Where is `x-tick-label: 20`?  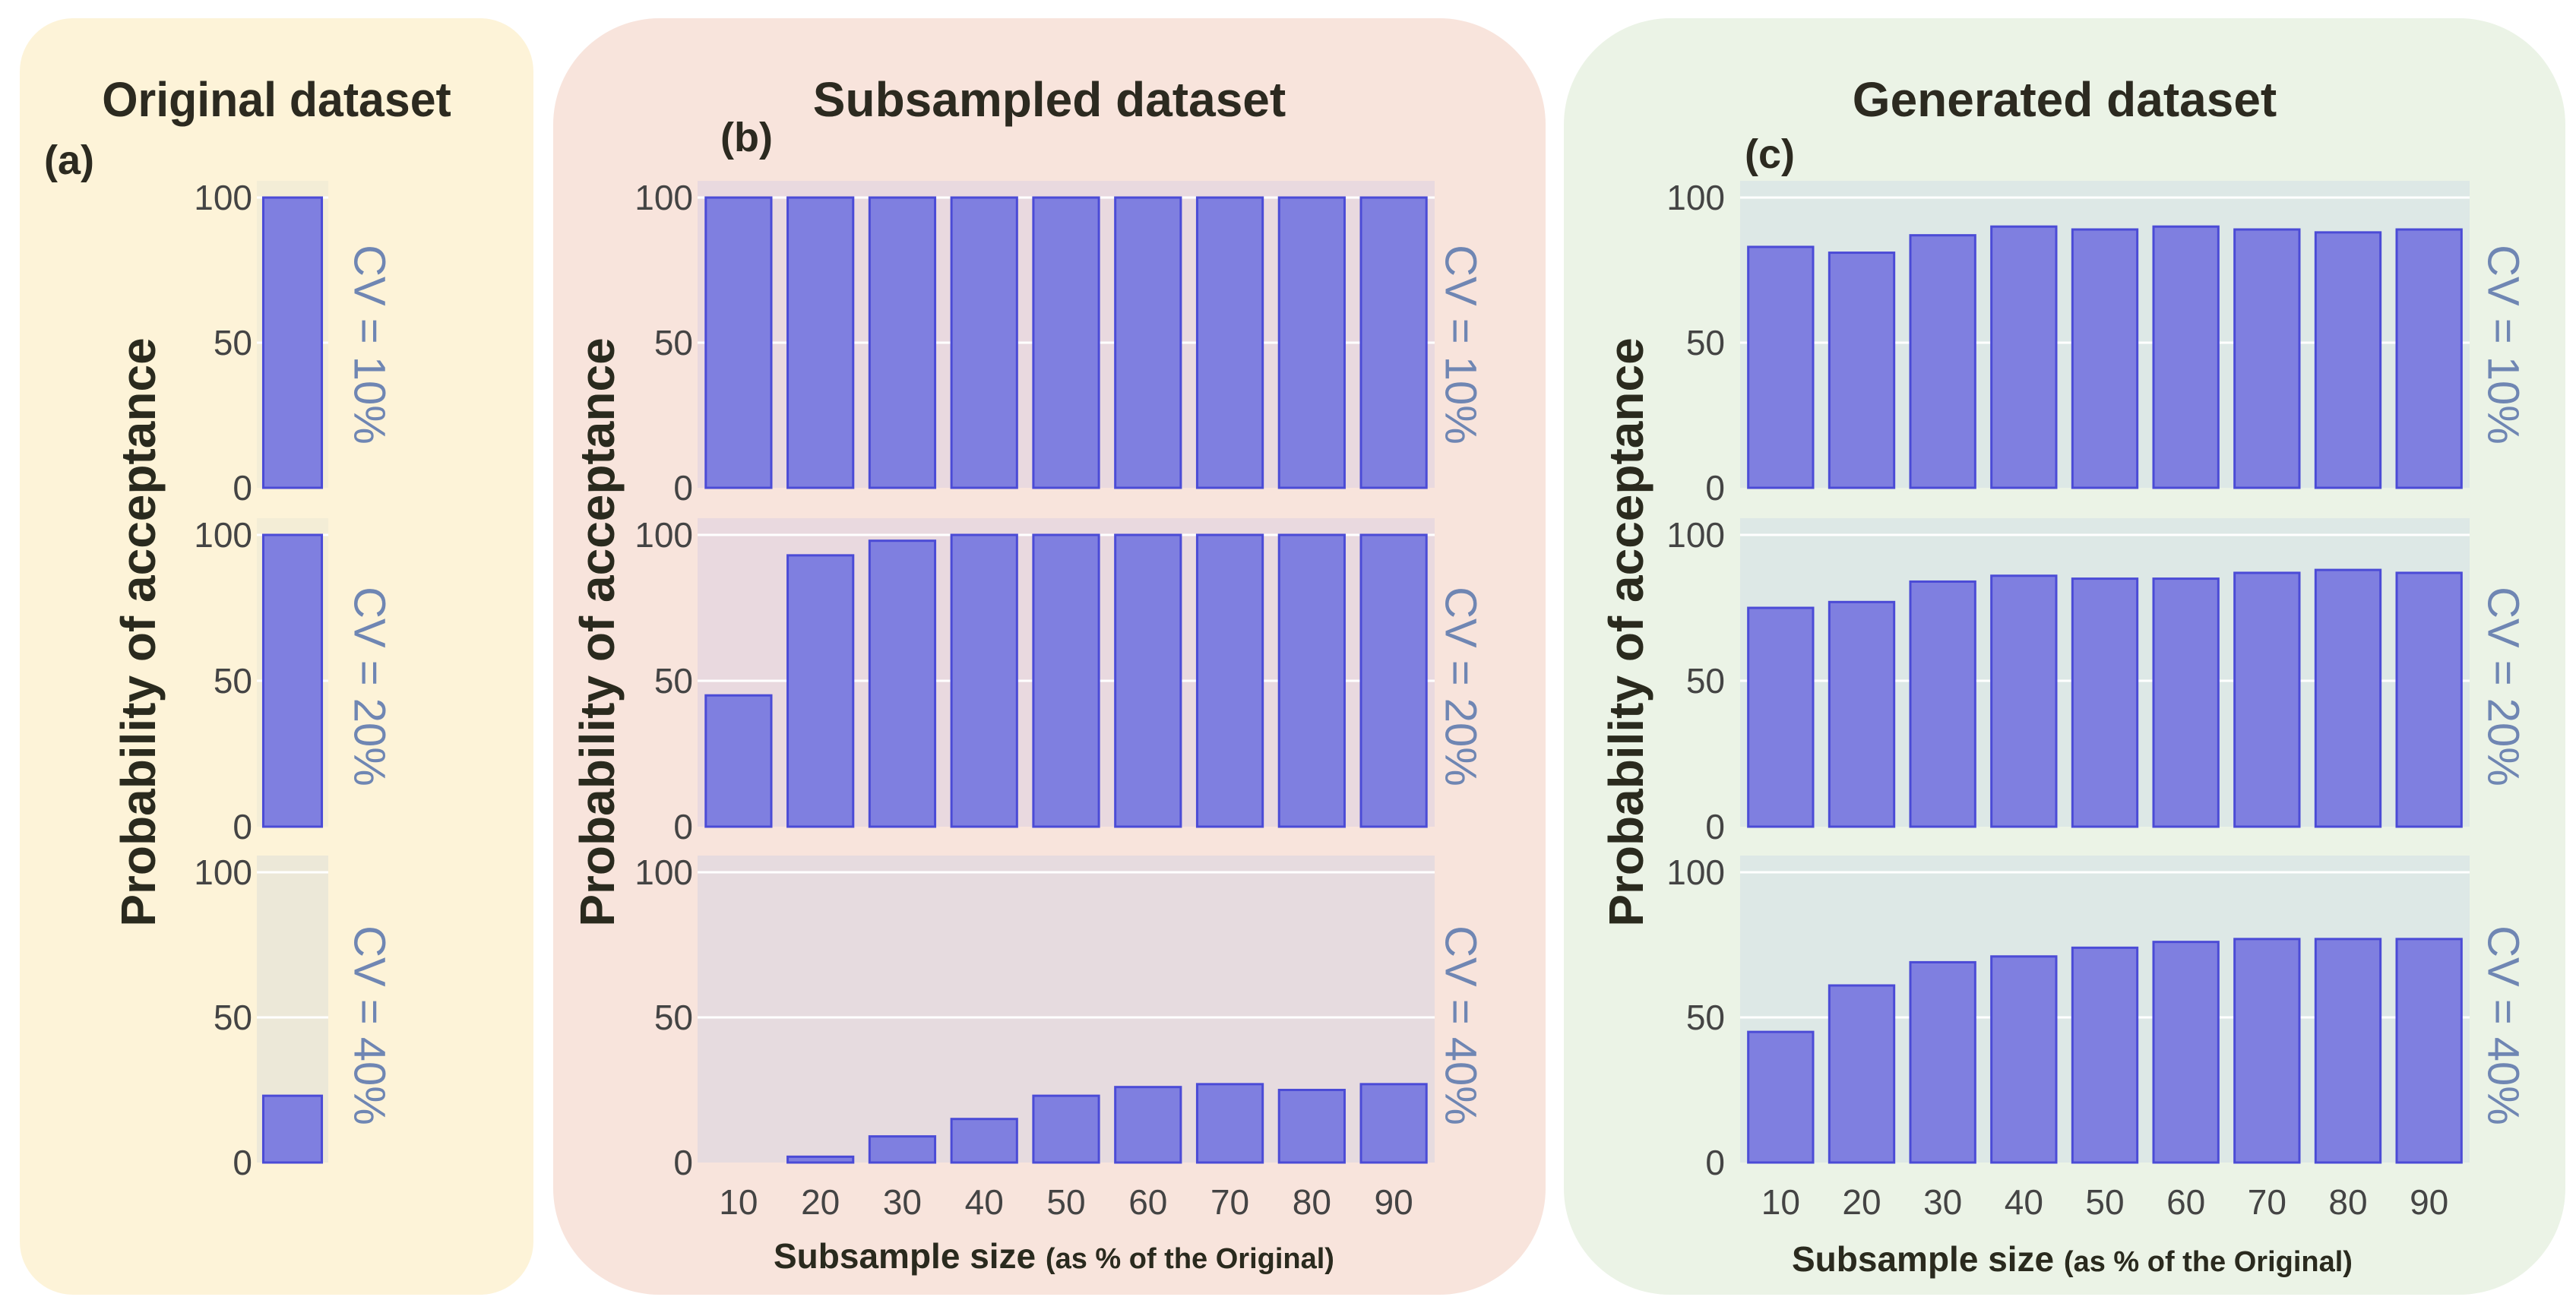 x-tick-label: 20 is located at coordinates (820, 1202).